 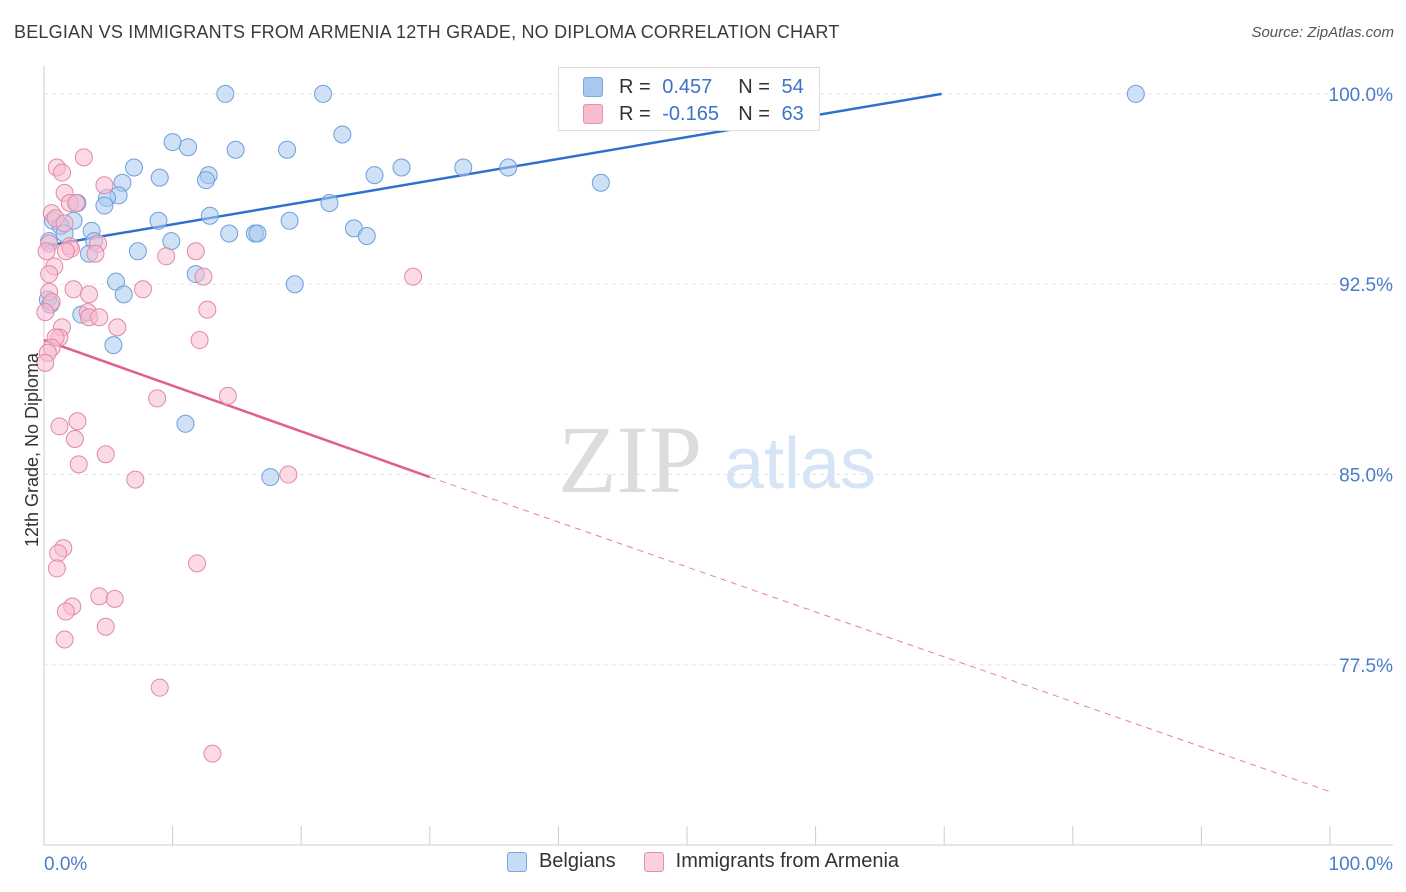 What do you see at coordinates (65, 864) in the screenshot?
I see `x-tick-label-min: 0.0%` at bounding box center [65, 864].